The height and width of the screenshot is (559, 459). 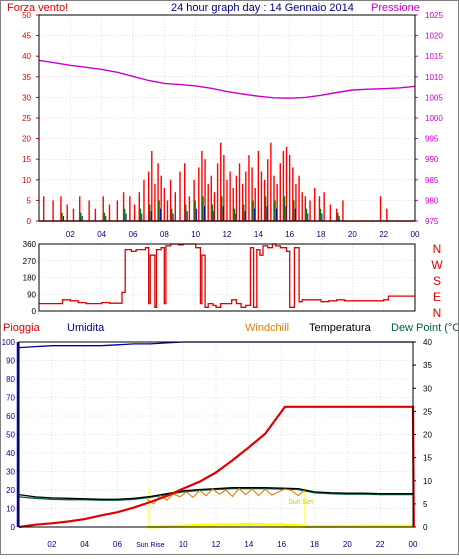 I want to click on pressure-tick-label: 1020, so click(x=434, y=36).